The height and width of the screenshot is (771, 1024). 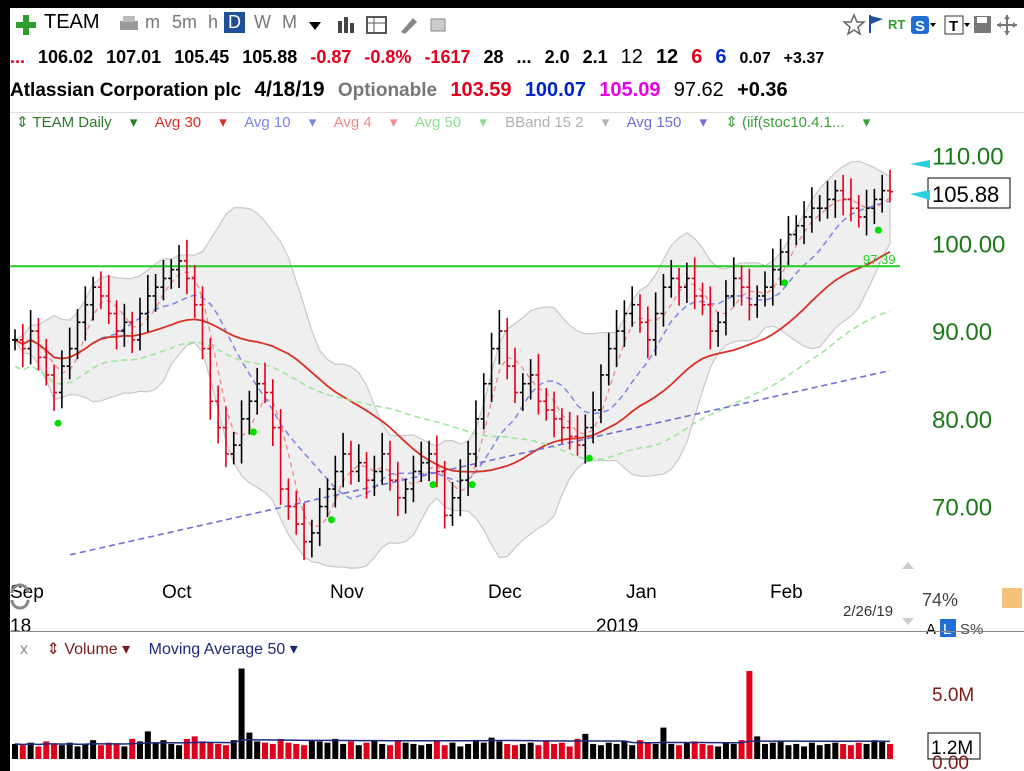 What do you see at coordinates (667, 122) in the screenshot?
I see `legend-avg150: Avg 150 ▾` at bounding box center [667, 122].